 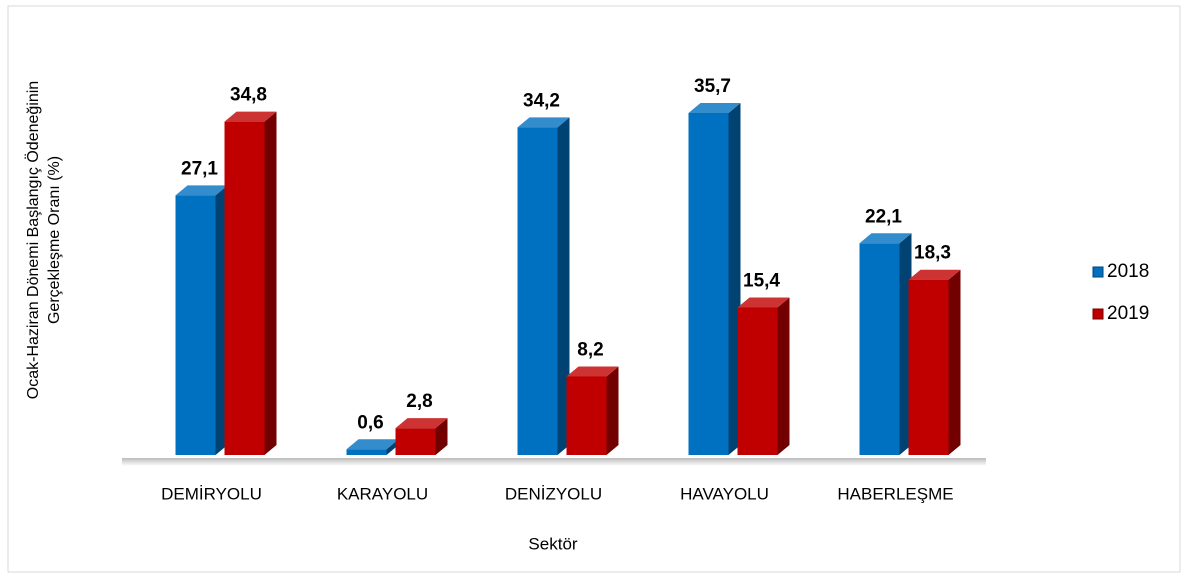 What do you see at coordinates (419, 401) in the screenshot?
I see `data-label: 2,8` at bounding box center [419, 401].